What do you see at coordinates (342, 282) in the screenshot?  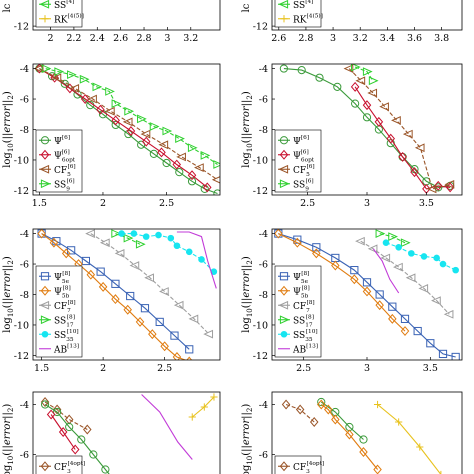 I see `series-line-psi8b` at bounding box center [342, 282].